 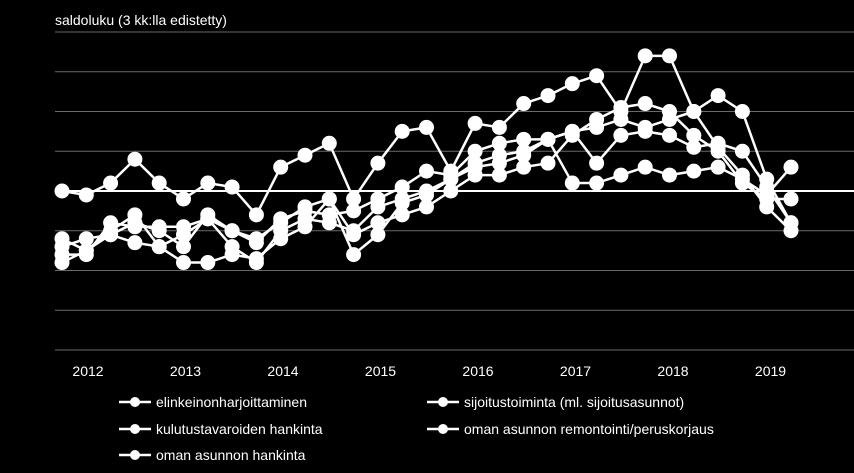 I want to click on x-tick-label: 2017, so click(x=575, y=371).